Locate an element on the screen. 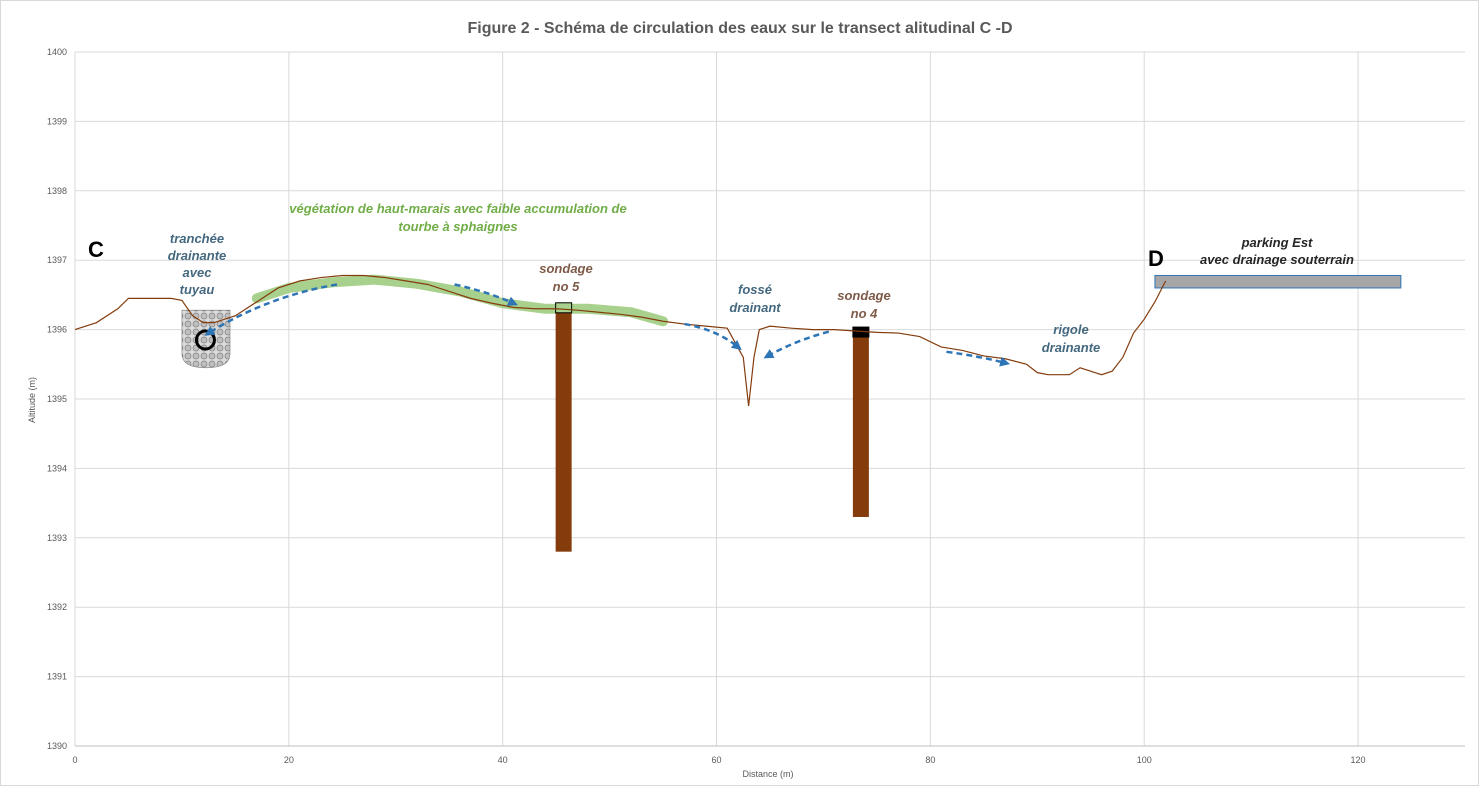 The height and width of the screenshot is (787, 1480). vegetation-label: tourbe à sphaignes is located at coordinates (457, 226).